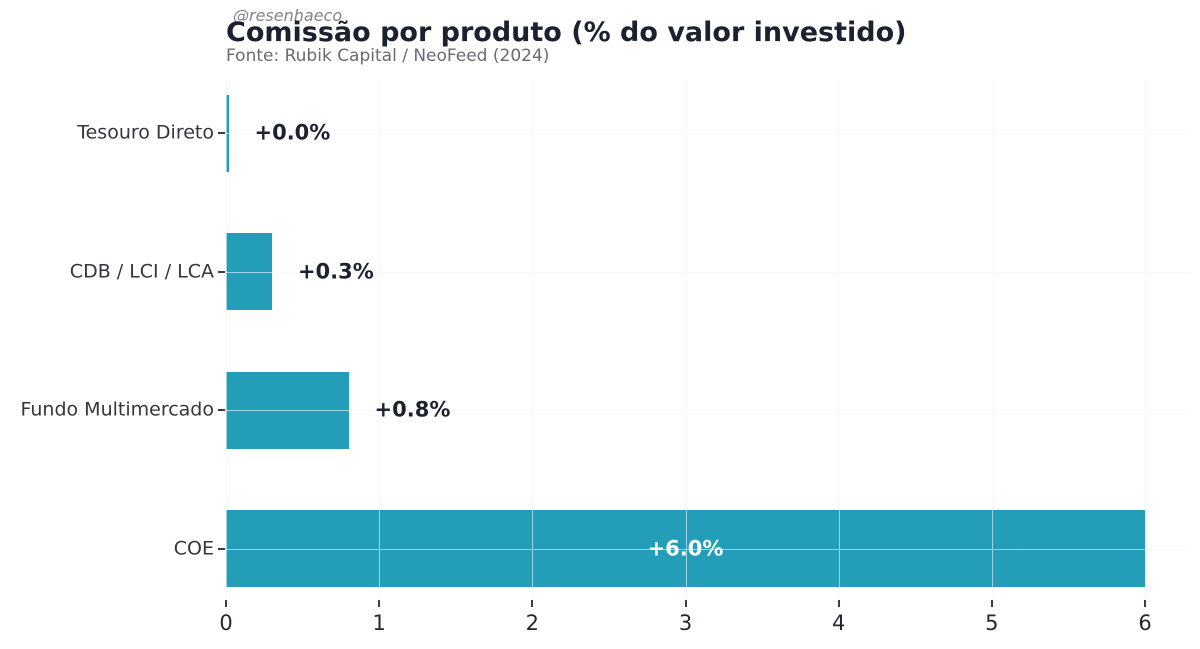 The image size is (1200, 649). Describe the element at coordinates (288, 15) in the screenshot. I see `watermark: @resenhaeco` at that location.